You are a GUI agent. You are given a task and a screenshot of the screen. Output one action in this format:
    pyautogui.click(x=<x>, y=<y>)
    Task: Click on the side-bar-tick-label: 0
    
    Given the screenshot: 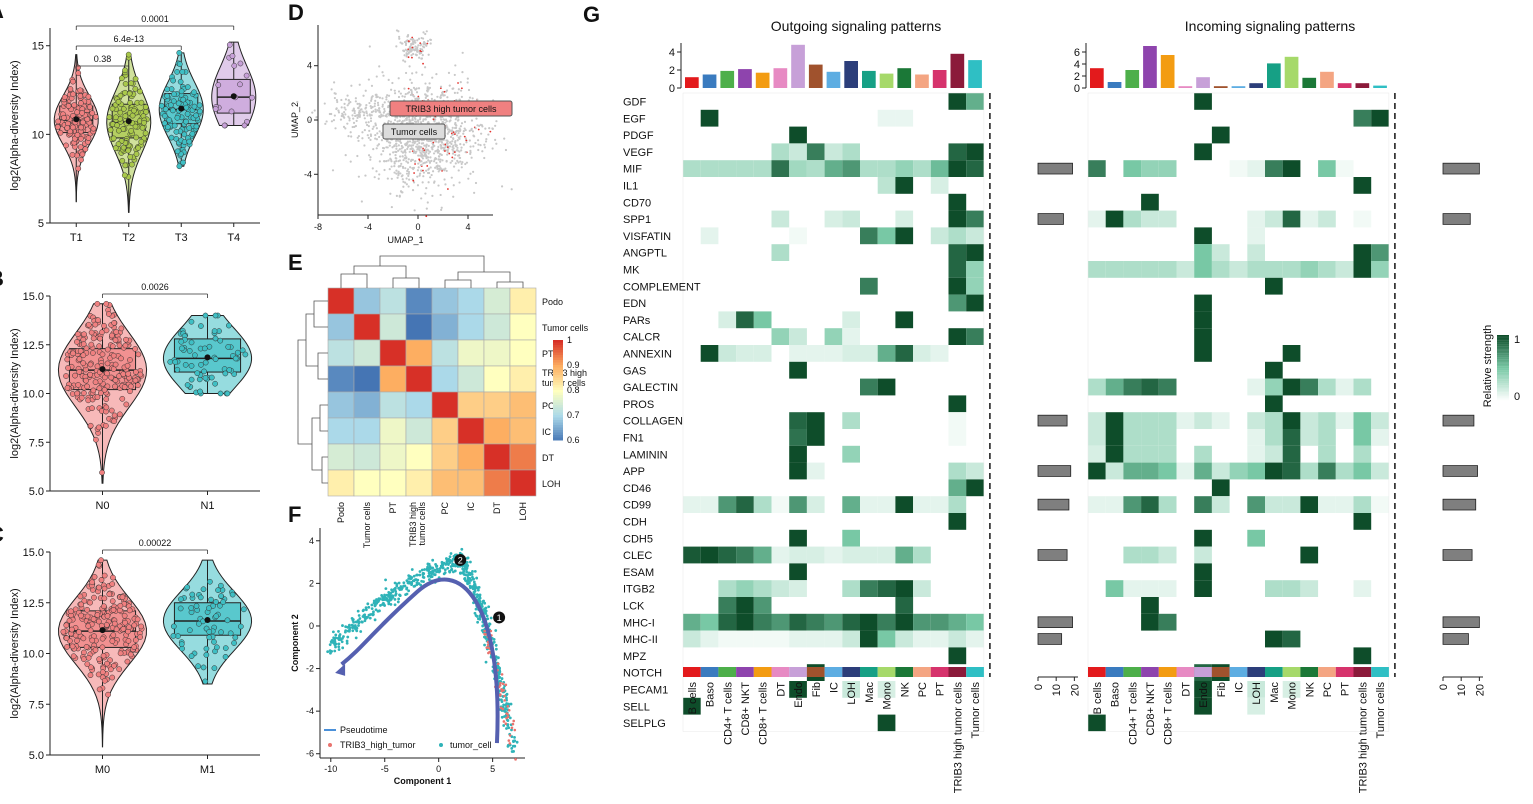 What is the action you would take?
    pyautogui.click(x=1444, y=687)
    